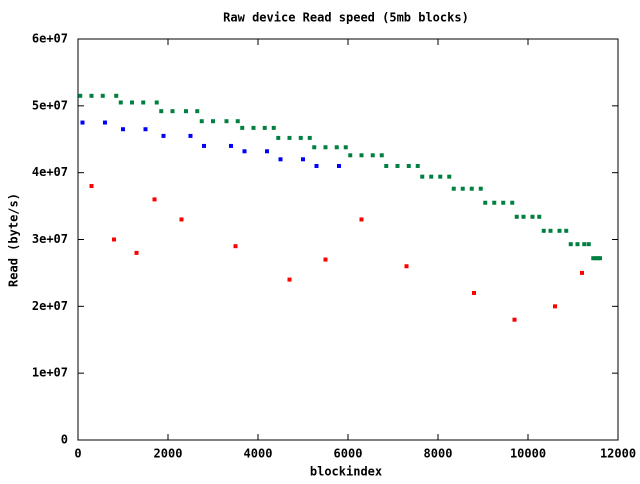 The image size is (640, 484). What do you see at coordinates (168, 454) in the screenshot?
I see `x-tick-label: 2000` at bounding box center [168, 454].